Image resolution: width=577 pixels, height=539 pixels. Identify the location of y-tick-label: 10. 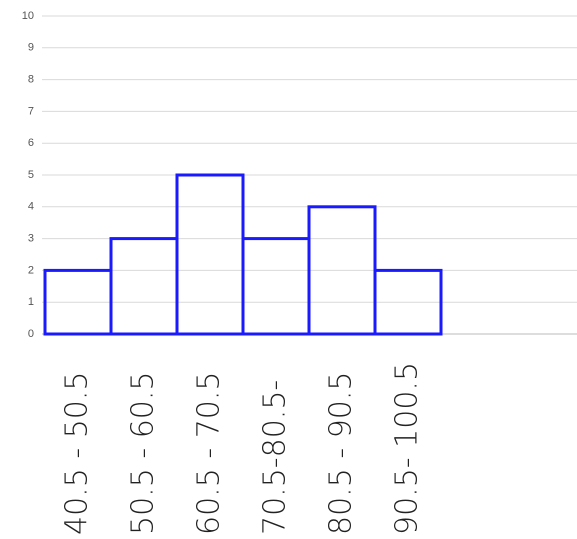
(28, 16).